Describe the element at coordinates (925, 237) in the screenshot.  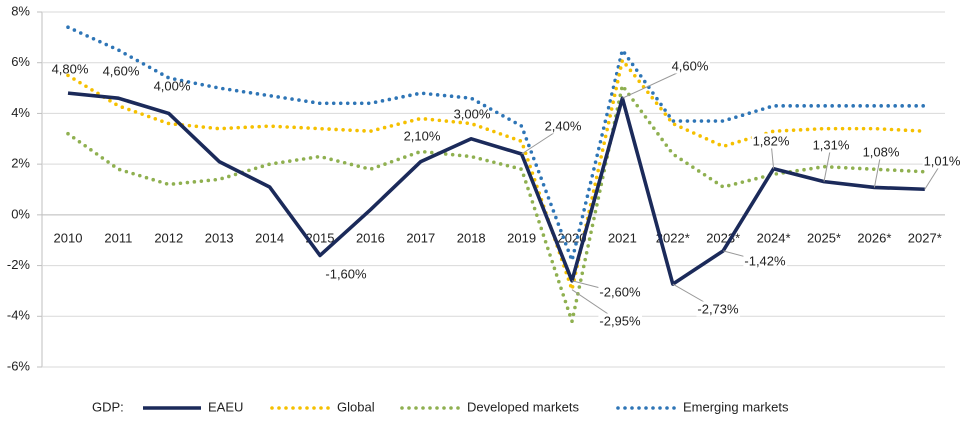
I see `x-tick-label: 2027*` at that location.